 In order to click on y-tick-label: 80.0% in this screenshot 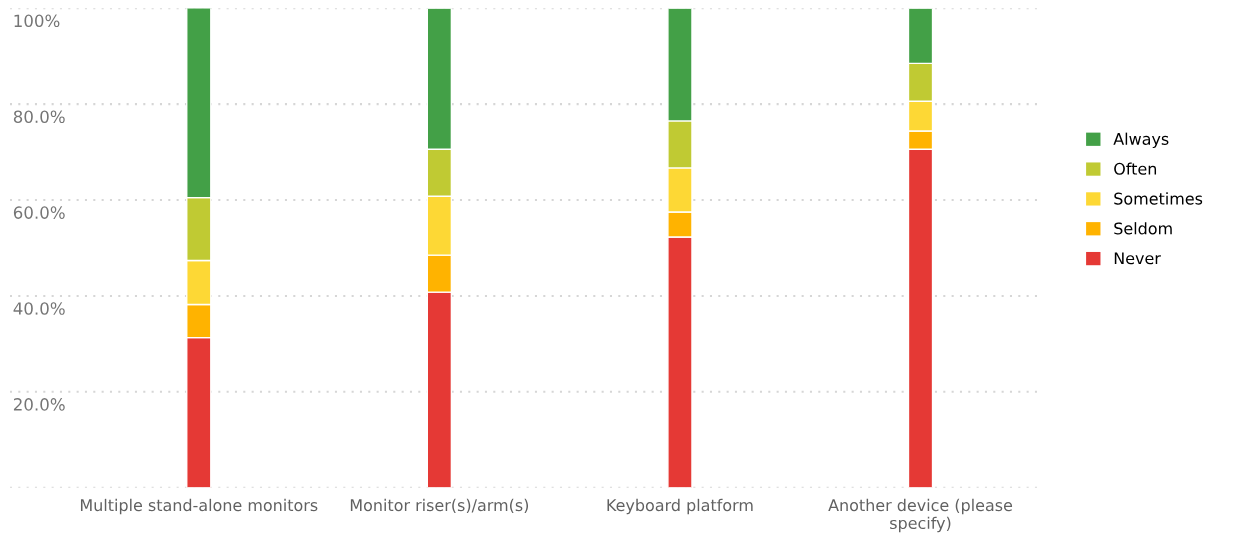, I will do `click(39, 117)`.